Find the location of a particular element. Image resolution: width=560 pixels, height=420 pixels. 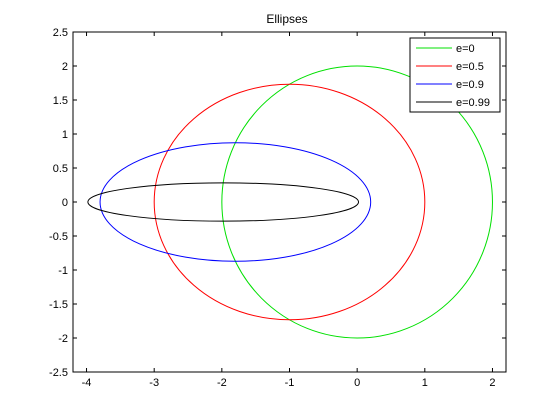

x-tick-label: 0 is located at coordinates (357, 383).